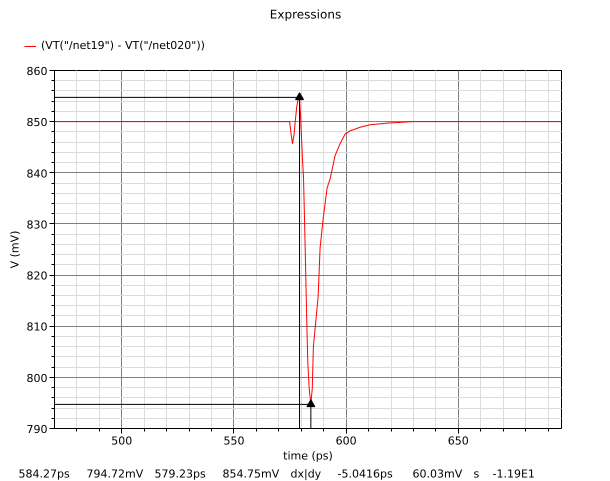  Describe the element at coordinates (37, 225) in the screenshot. I see `y-tick-label: 830` at that location.